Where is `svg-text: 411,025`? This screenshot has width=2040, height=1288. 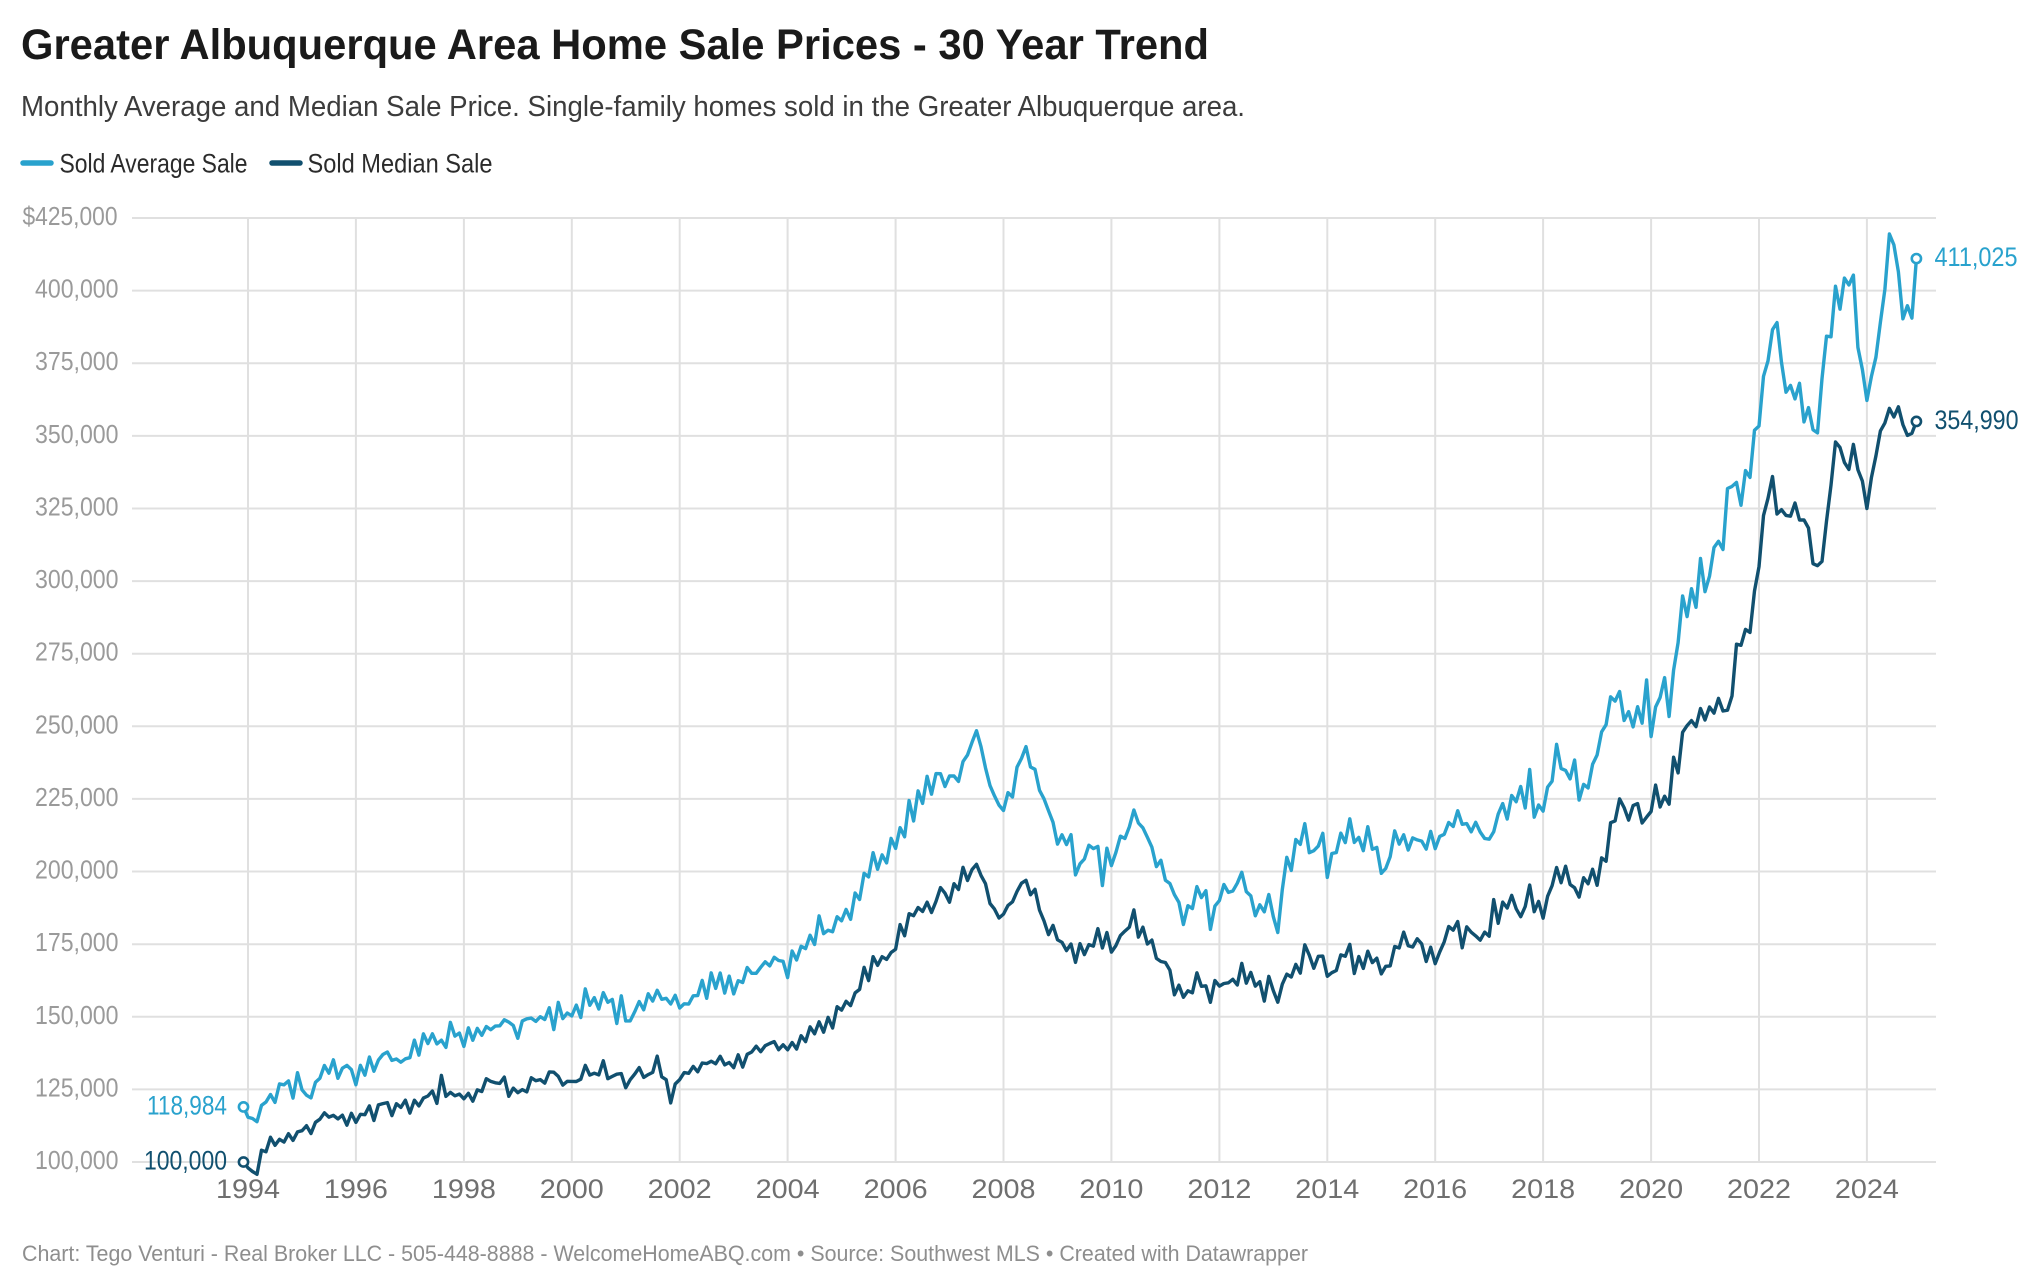 svg-text: 411,025 is located at coordinates (1976, 257).